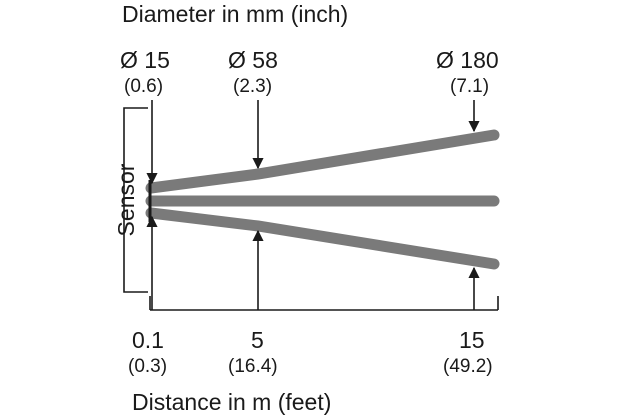  What do you see at coordinates (252, 86) in the screenshot?
I see `diameter-label-2-inch: (2.3)` at bounding box center [252, 86].